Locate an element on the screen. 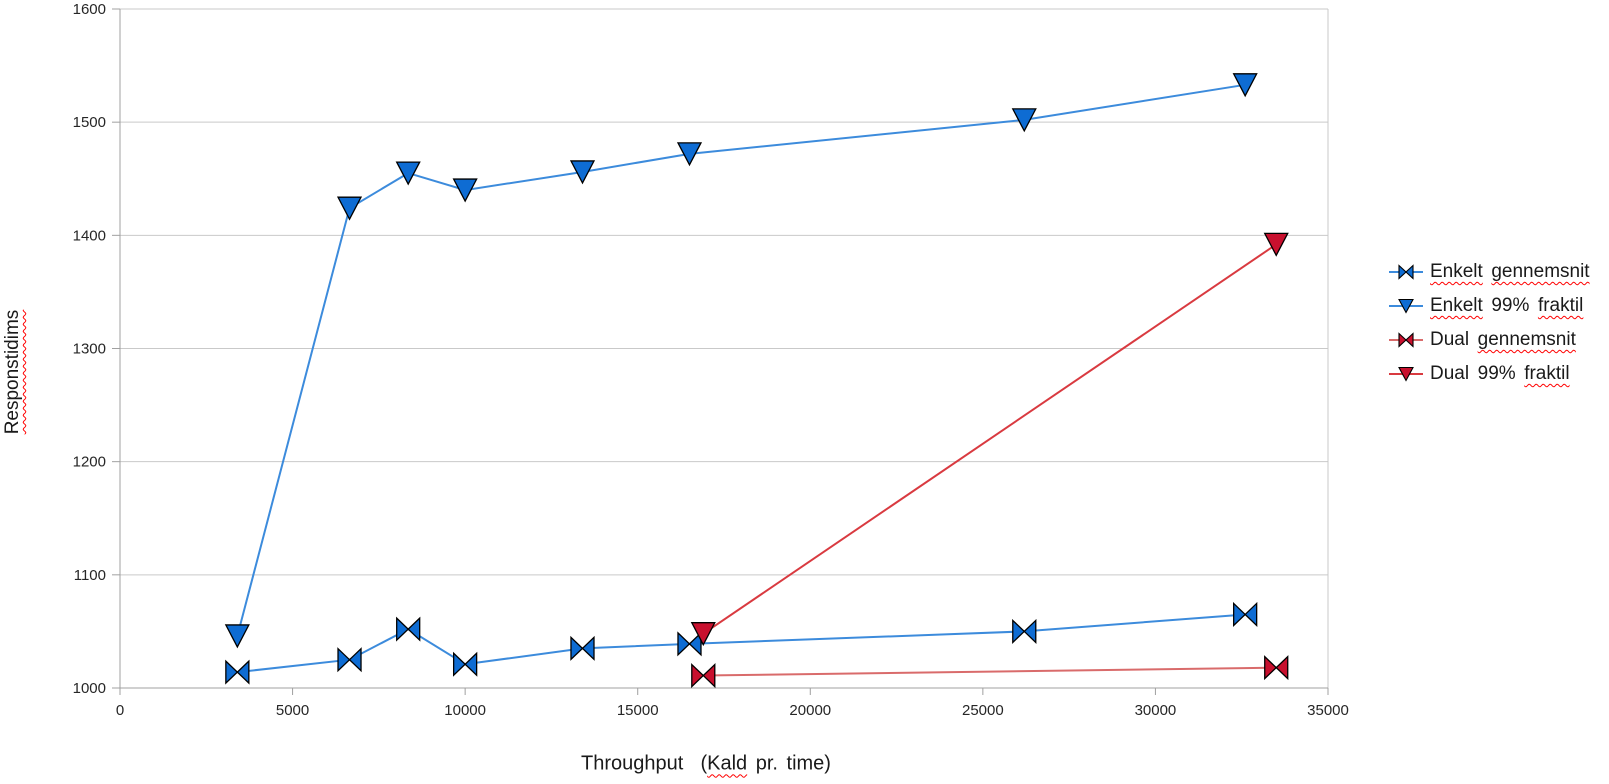  y-tick-label: 1300 is located at coordinates (89, 349).